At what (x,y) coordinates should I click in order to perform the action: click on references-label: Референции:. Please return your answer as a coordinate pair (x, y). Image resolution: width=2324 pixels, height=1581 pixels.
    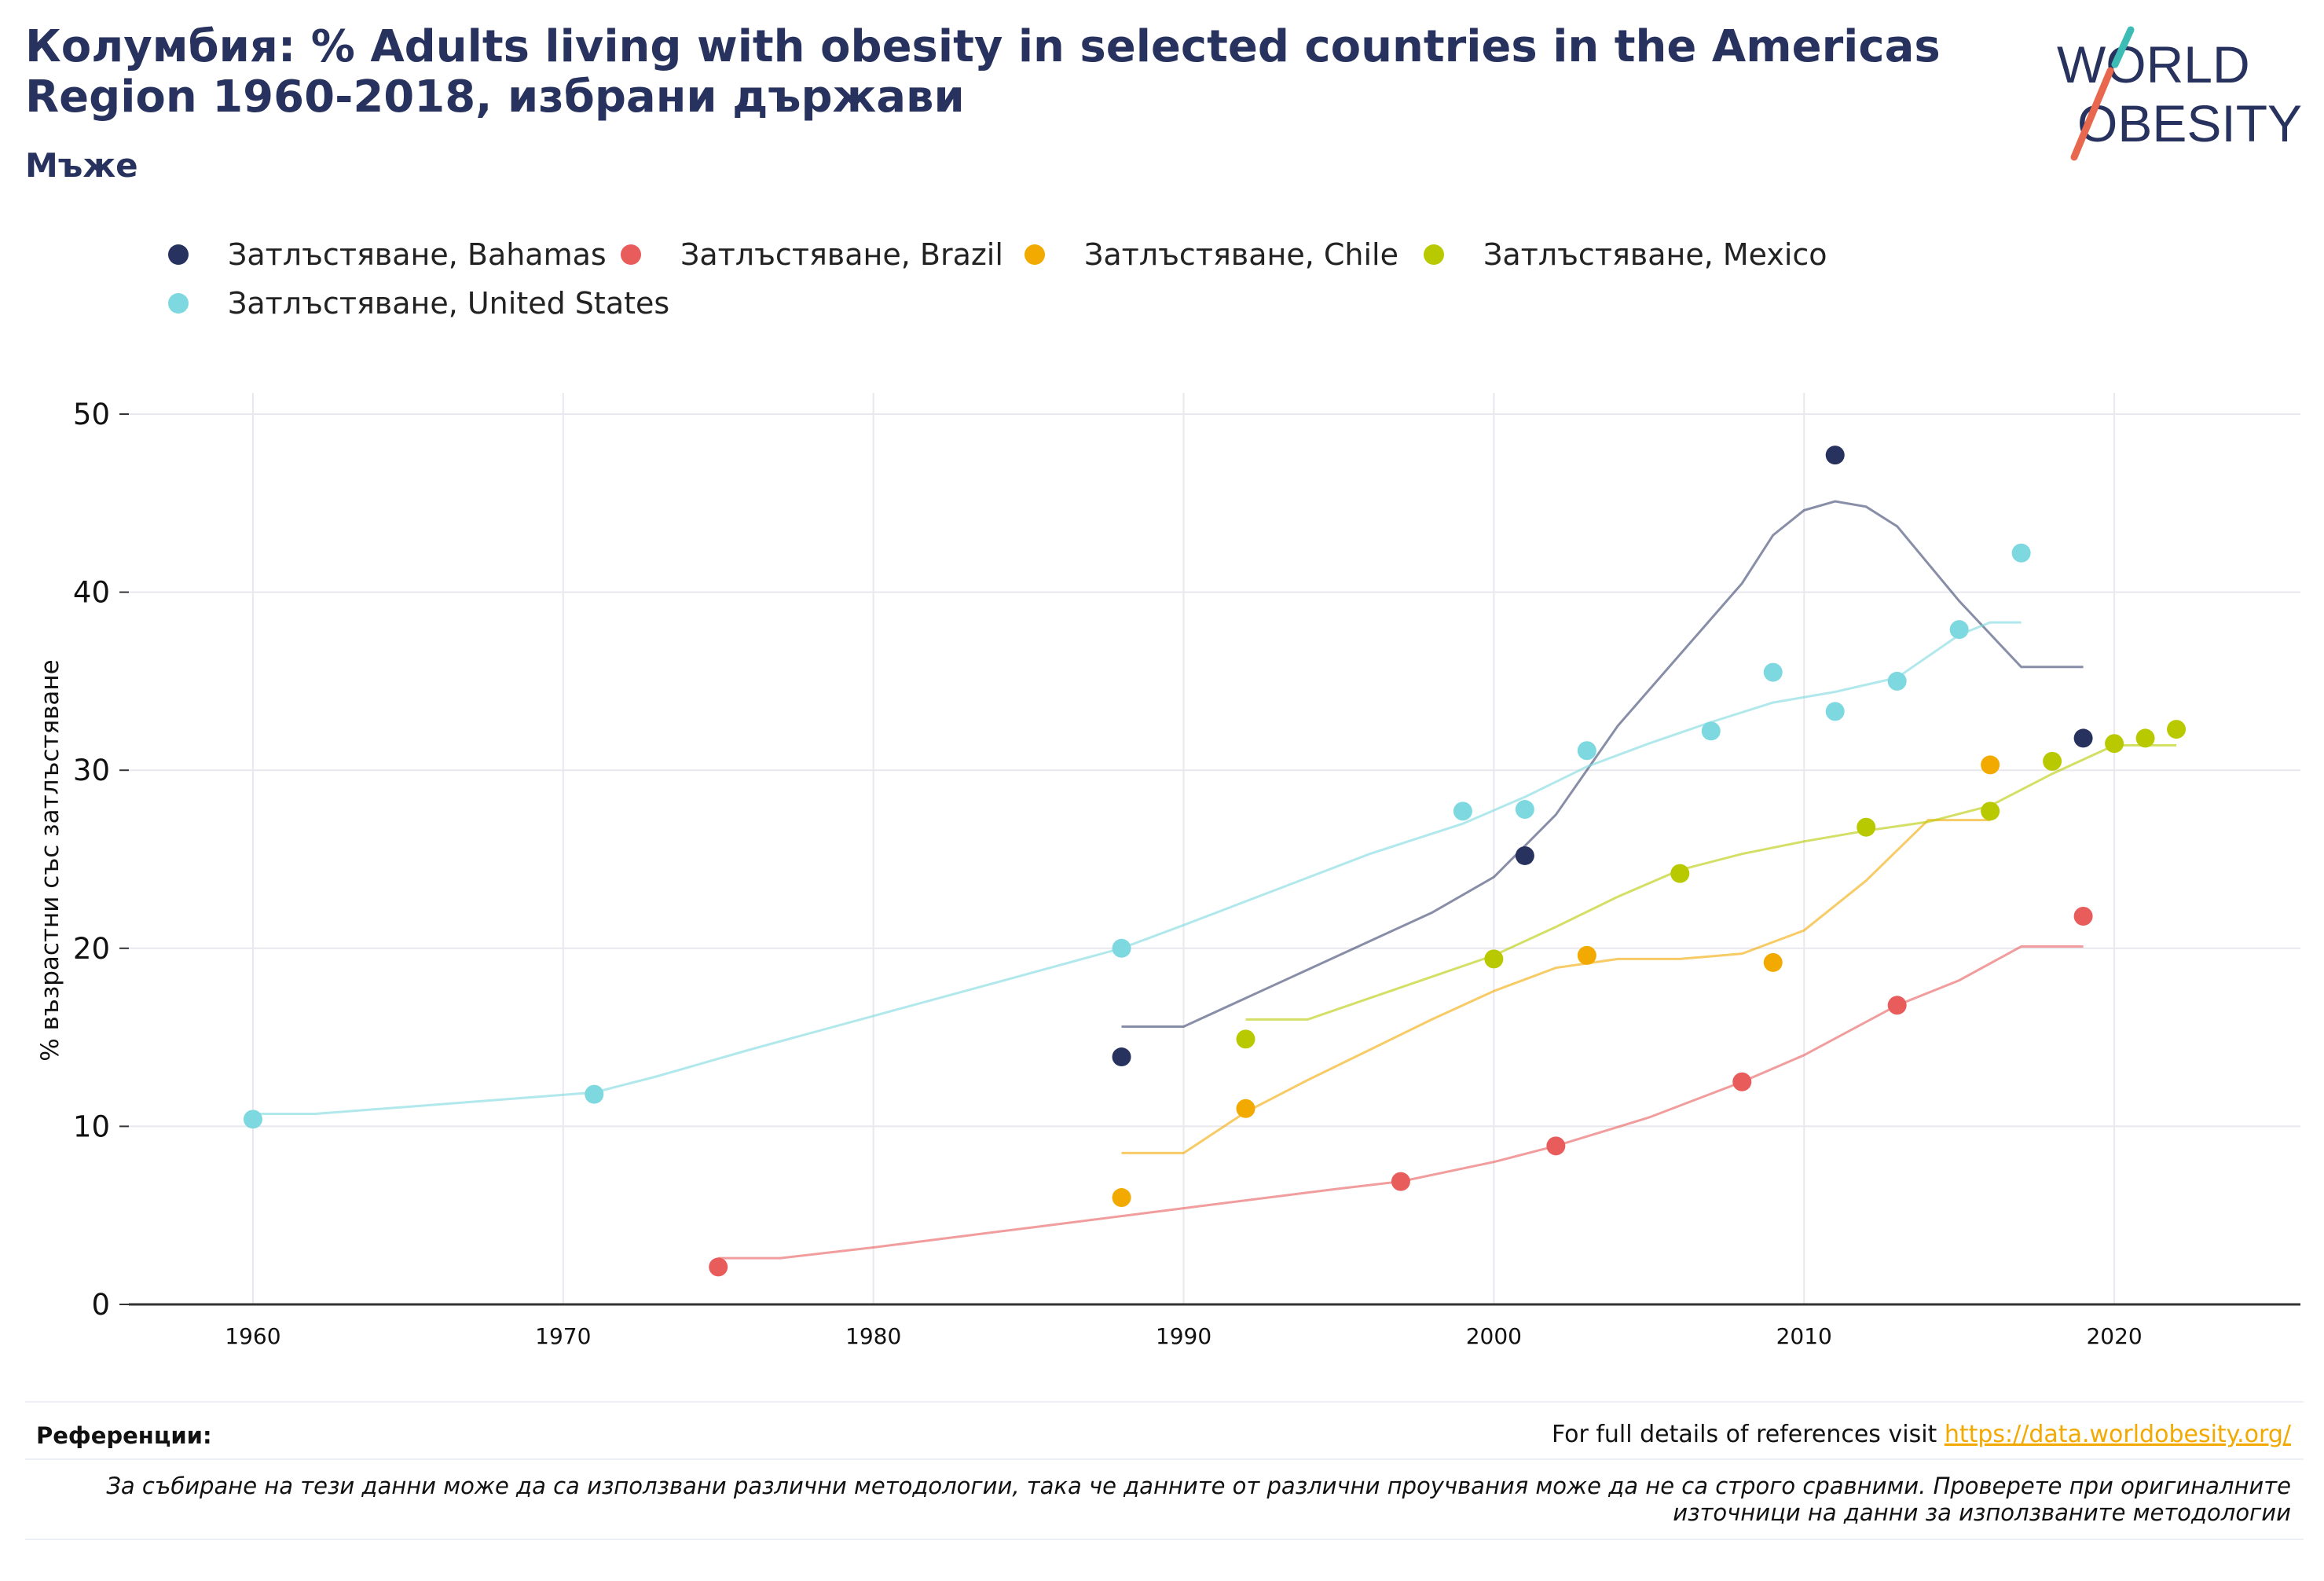
    Looking at the image, I should click on (124, 1436).